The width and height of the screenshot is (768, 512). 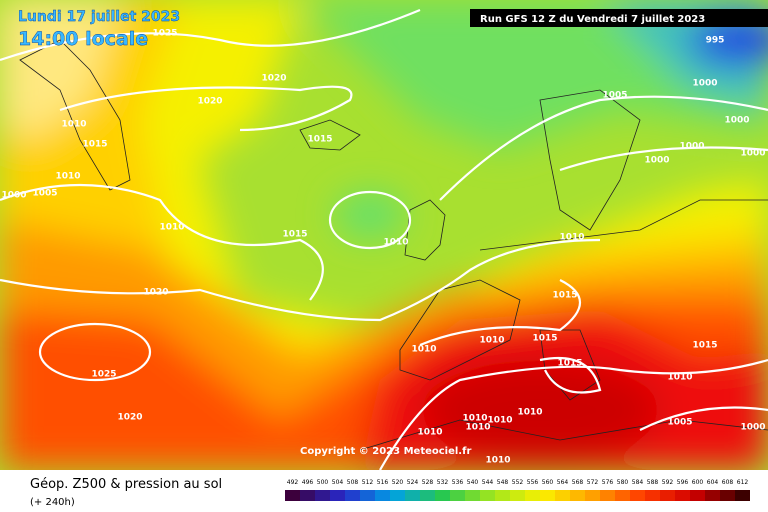 What do you see at coordinates (353, 482) in the screenshot?
I see `scale-label: 508` at bounding box center [353, 482].